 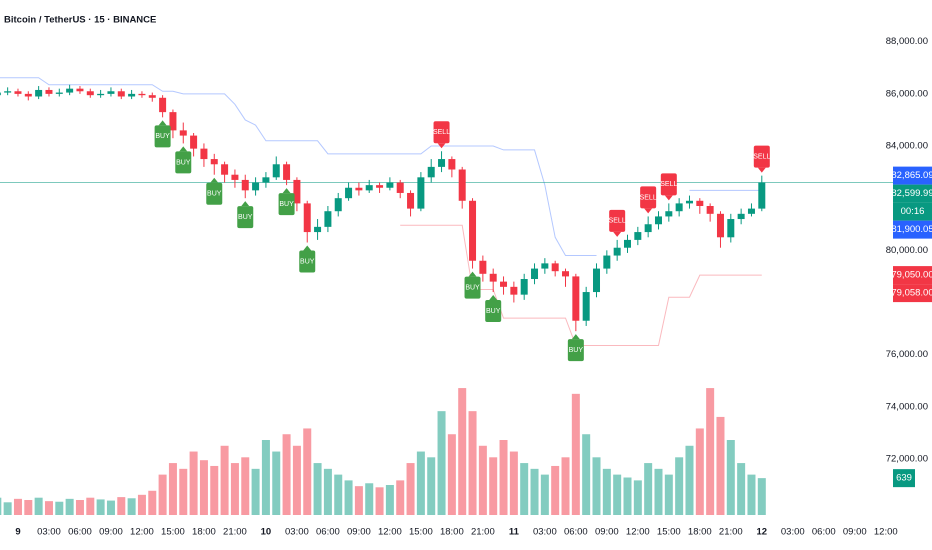 What do you see at coordinates (886, 532) in the screenshot?
I see `x-tick-label: 12:00` at bounding box center [886, 532].